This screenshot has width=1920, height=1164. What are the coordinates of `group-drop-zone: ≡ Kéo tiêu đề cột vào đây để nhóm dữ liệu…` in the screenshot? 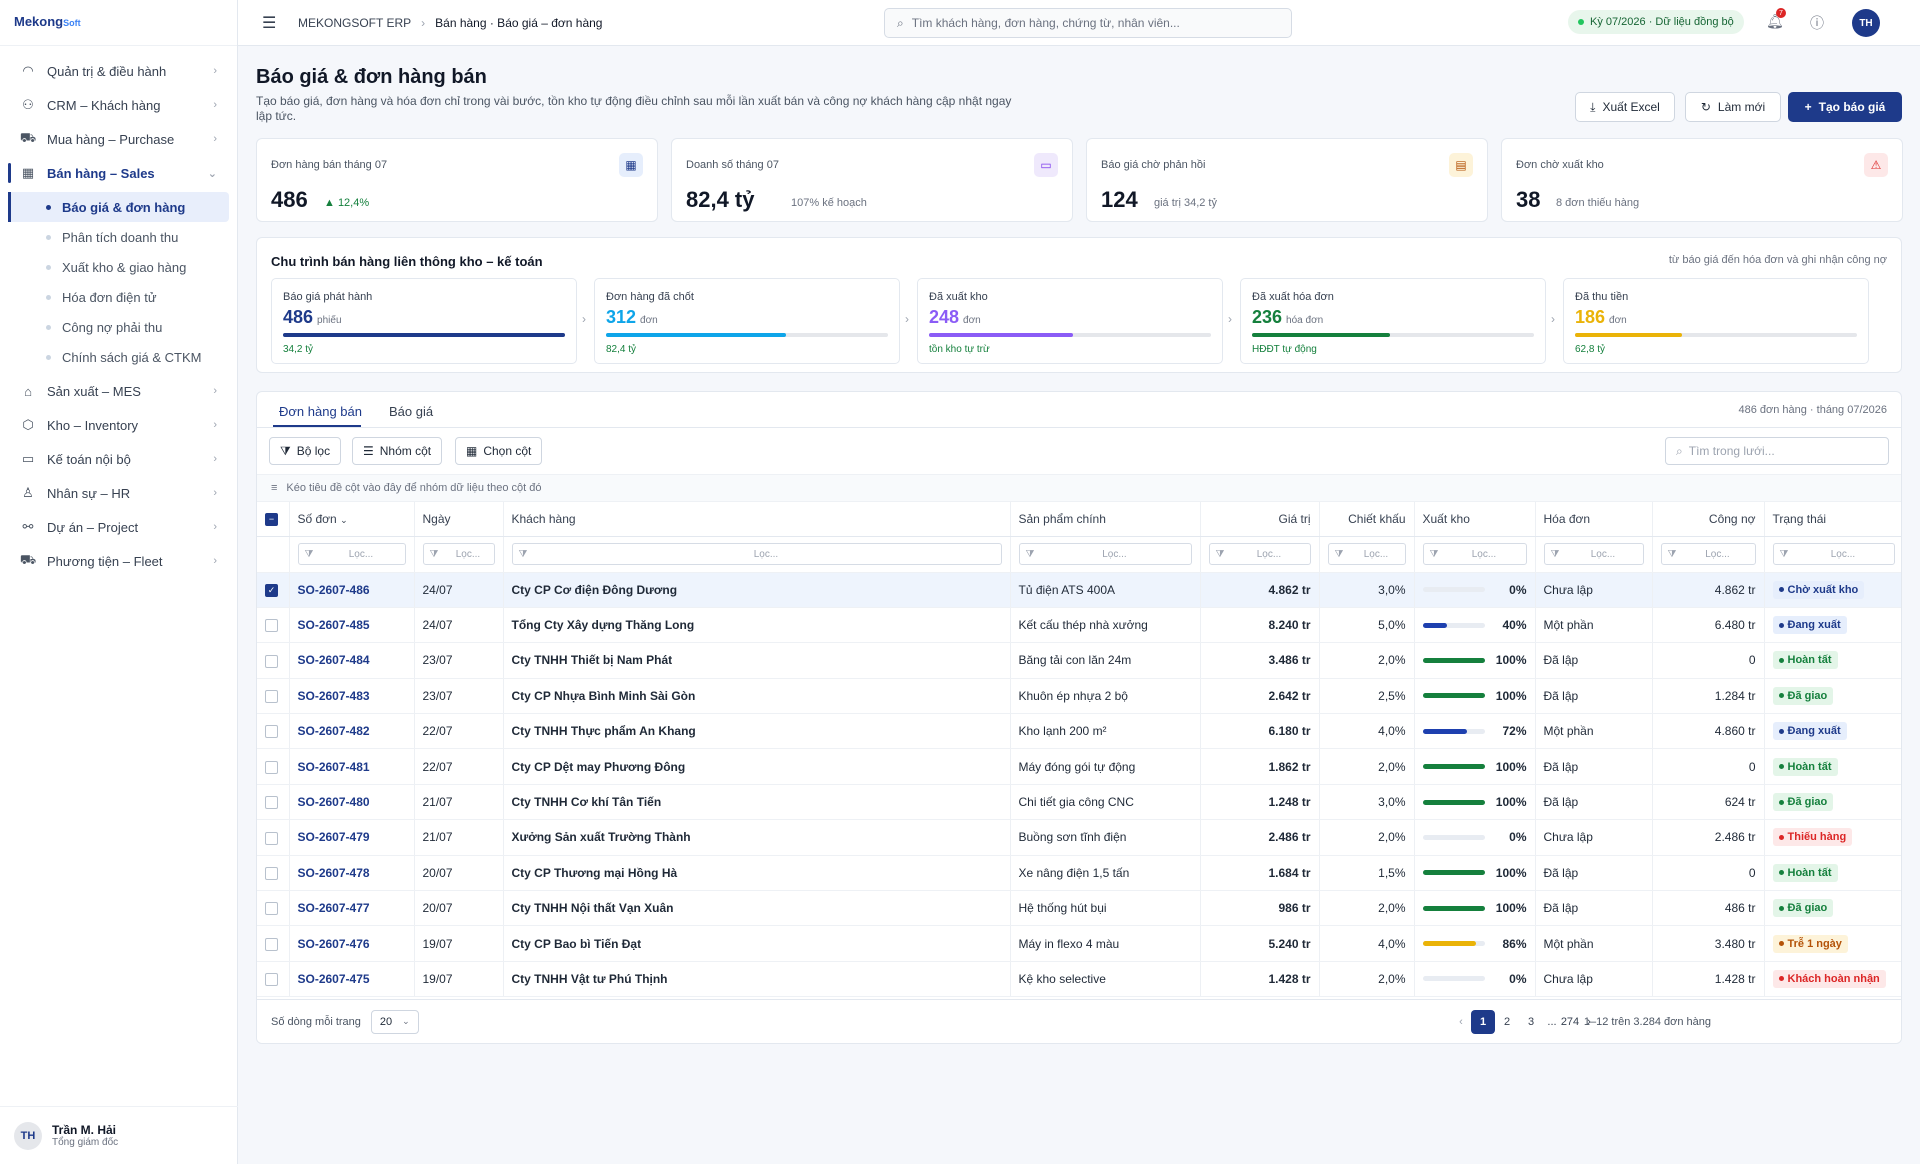 It's located at (1079, 488).